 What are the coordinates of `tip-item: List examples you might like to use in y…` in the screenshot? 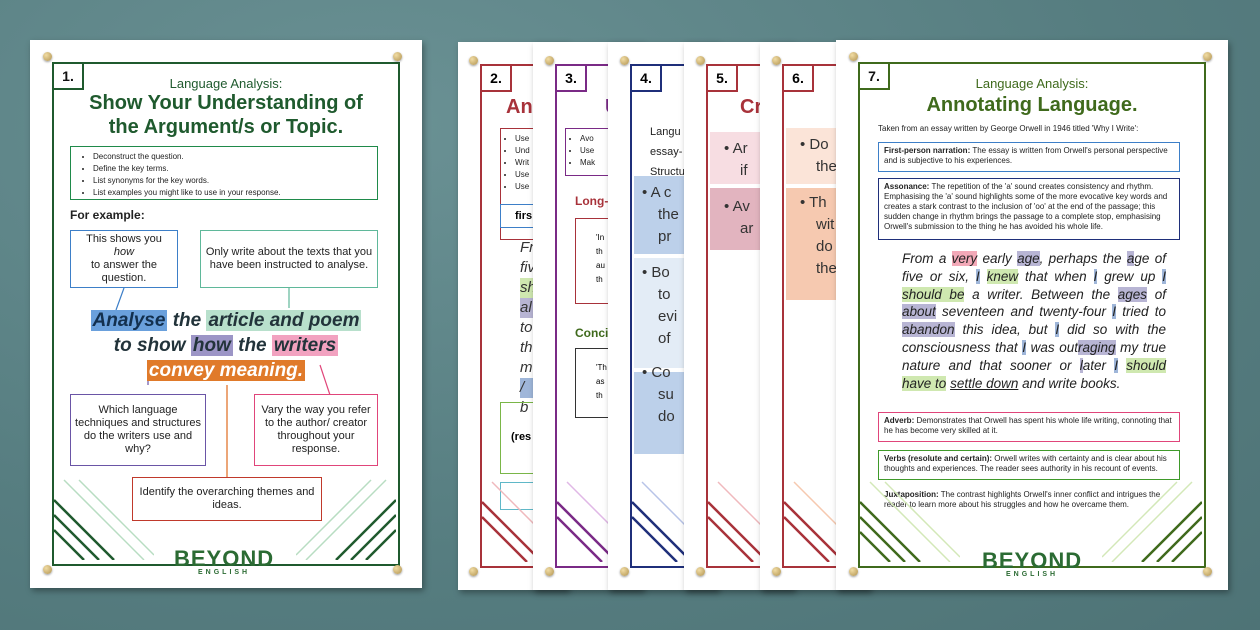 It's located at (235, 193).